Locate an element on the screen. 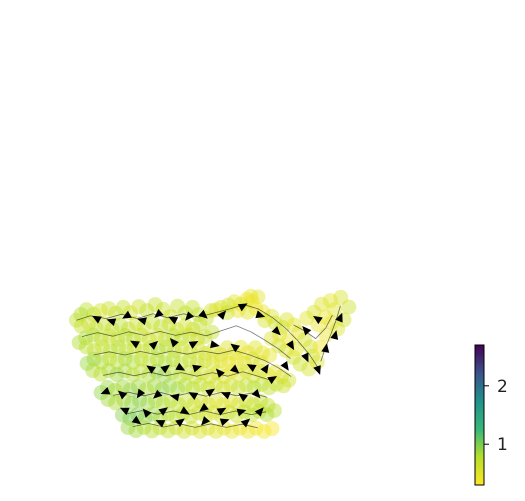 The height and width of the screenshot is (501, 525). colorbar-ticks: 12 is located at coordinates (496, 416).